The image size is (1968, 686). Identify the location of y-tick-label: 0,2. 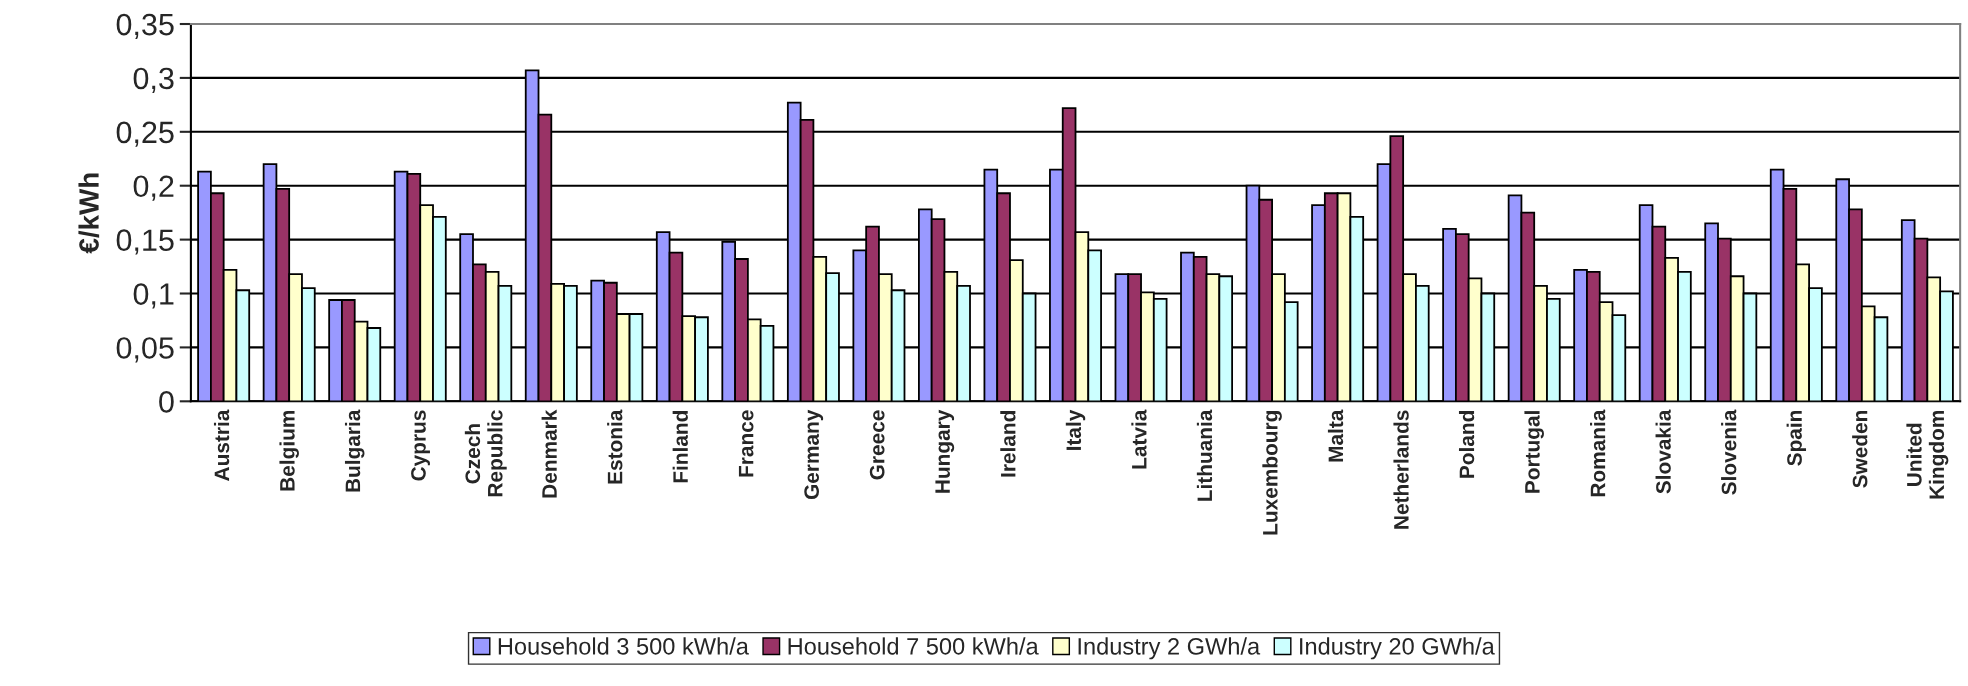
(153, 188).